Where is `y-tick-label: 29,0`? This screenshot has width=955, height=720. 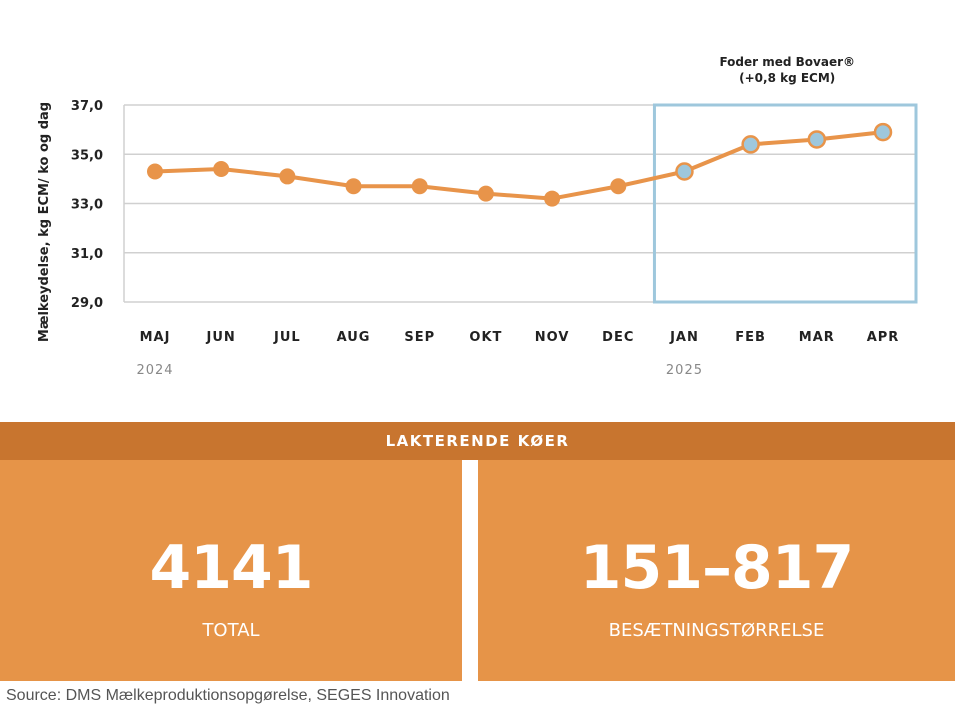
y-tick-label: 29,0 is located at coordinates (87, 303).